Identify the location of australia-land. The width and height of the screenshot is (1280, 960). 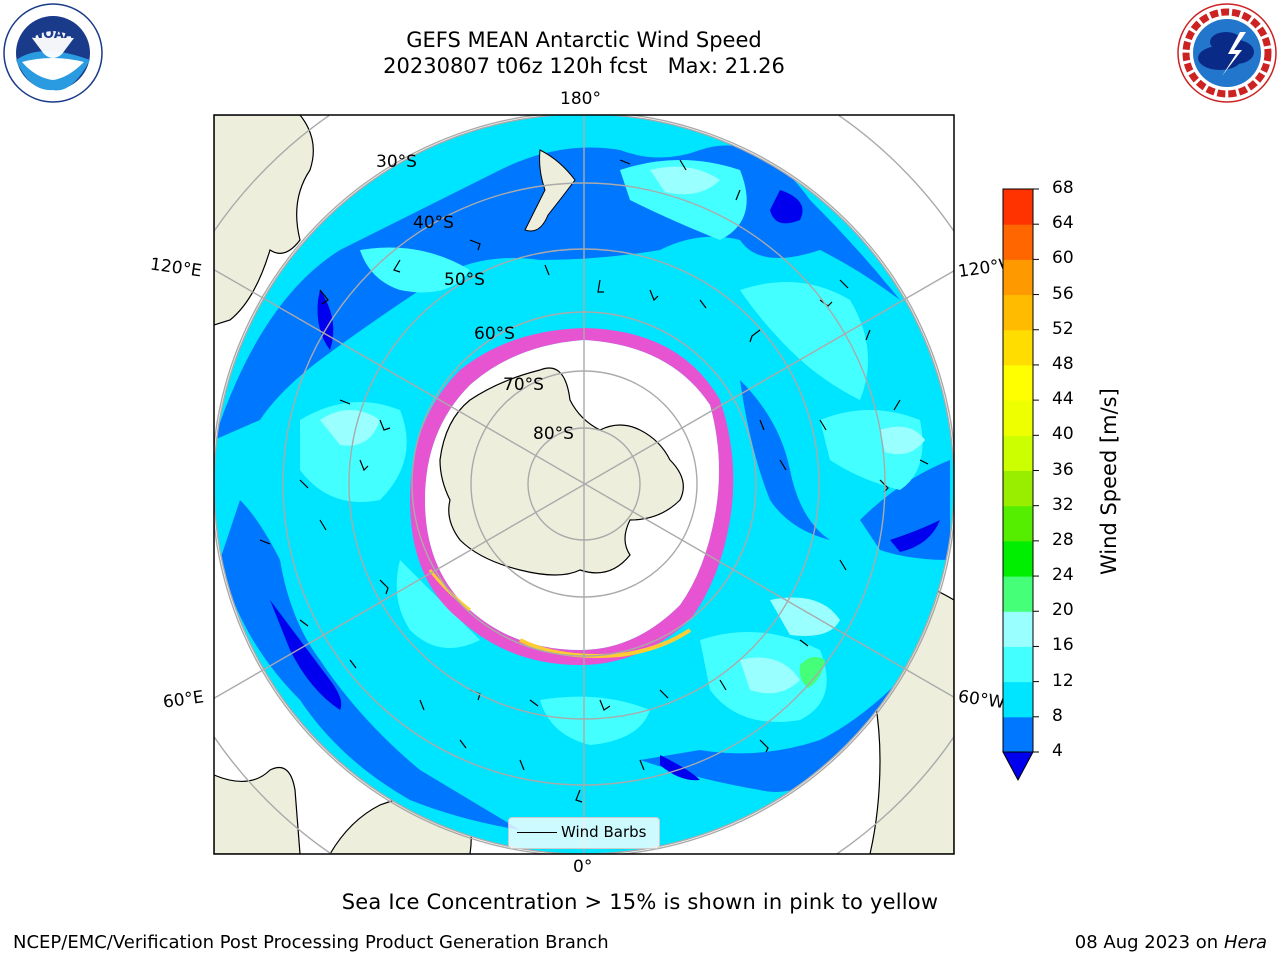
(264, 220).